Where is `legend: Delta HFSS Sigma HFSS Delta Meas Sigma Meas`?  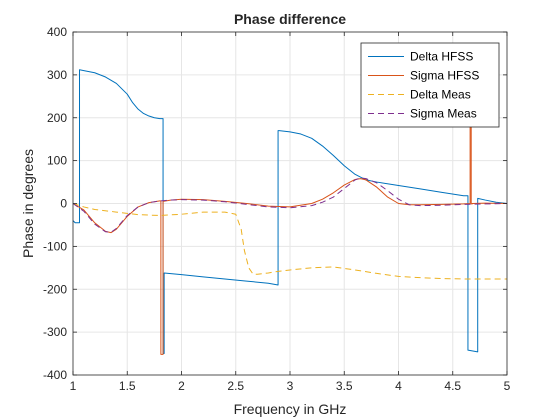
legend: Delta HFSS Sigma HFSS Delta Meas Sigma Meas is located at coordinates (430, 85).